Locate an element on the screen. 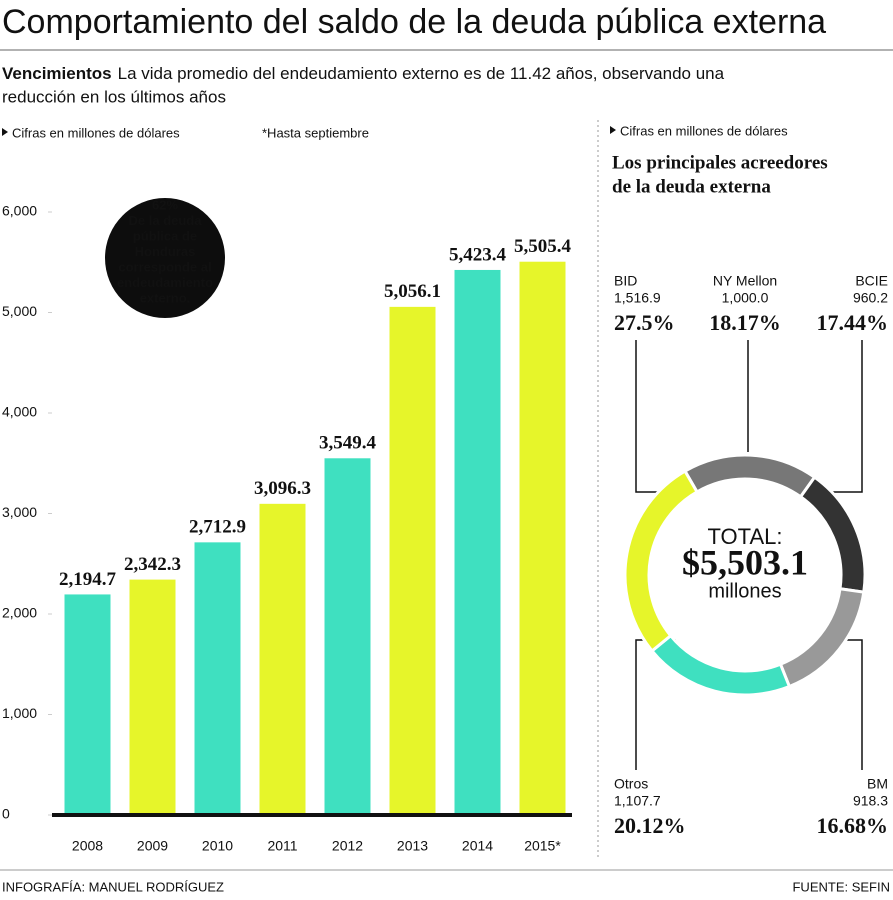 Image resolution: width=893 pixels, height=900 pixels. value-label: 2,712.9 is located at coordinates (217, 527).